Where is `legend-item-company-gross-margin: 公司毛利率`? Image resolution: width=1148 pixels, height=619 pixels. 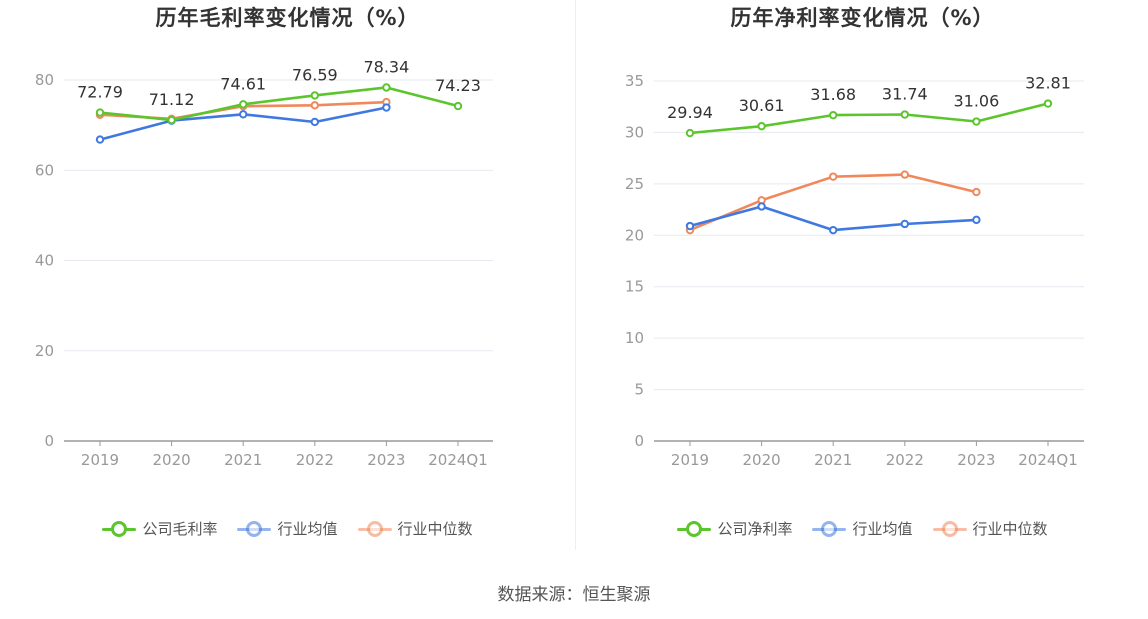
legend-item-company-gross-margin: 公司毛利率 is located at coordinates (159, 528).